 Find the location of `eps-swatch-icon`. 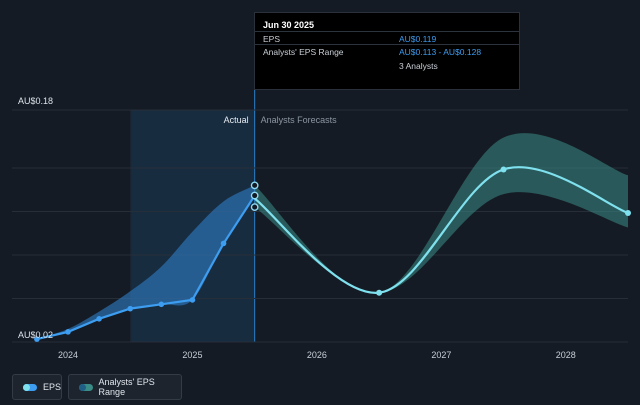

eps-swatch-icon is located at coordinates (30, 387).